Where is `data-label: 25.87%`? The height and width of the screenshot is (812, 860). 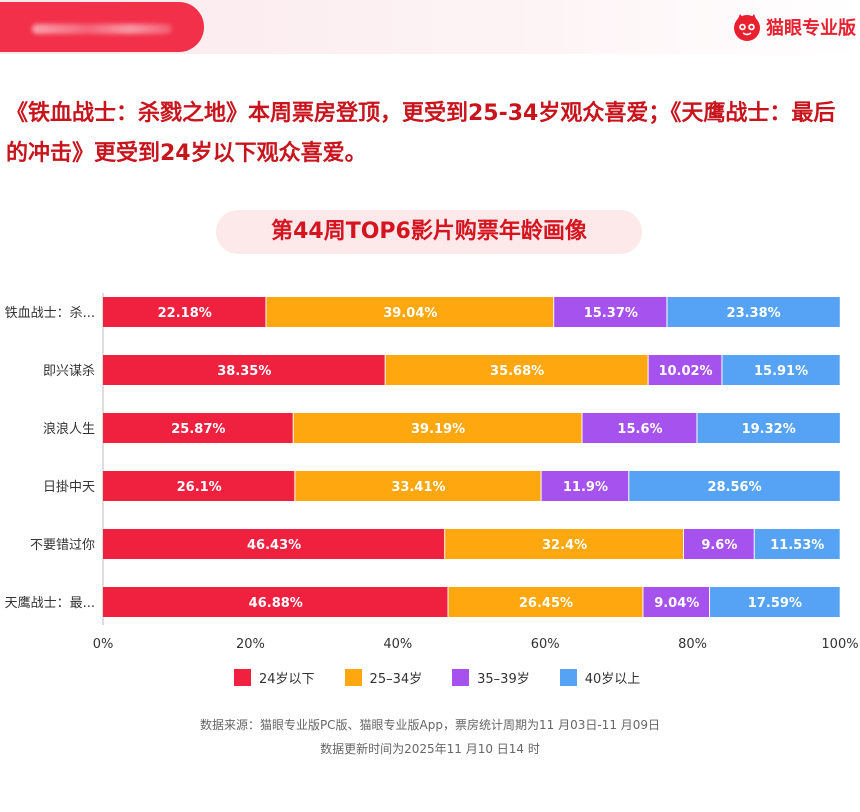 data-label: 25.87% is located at coordinates (198, 429).